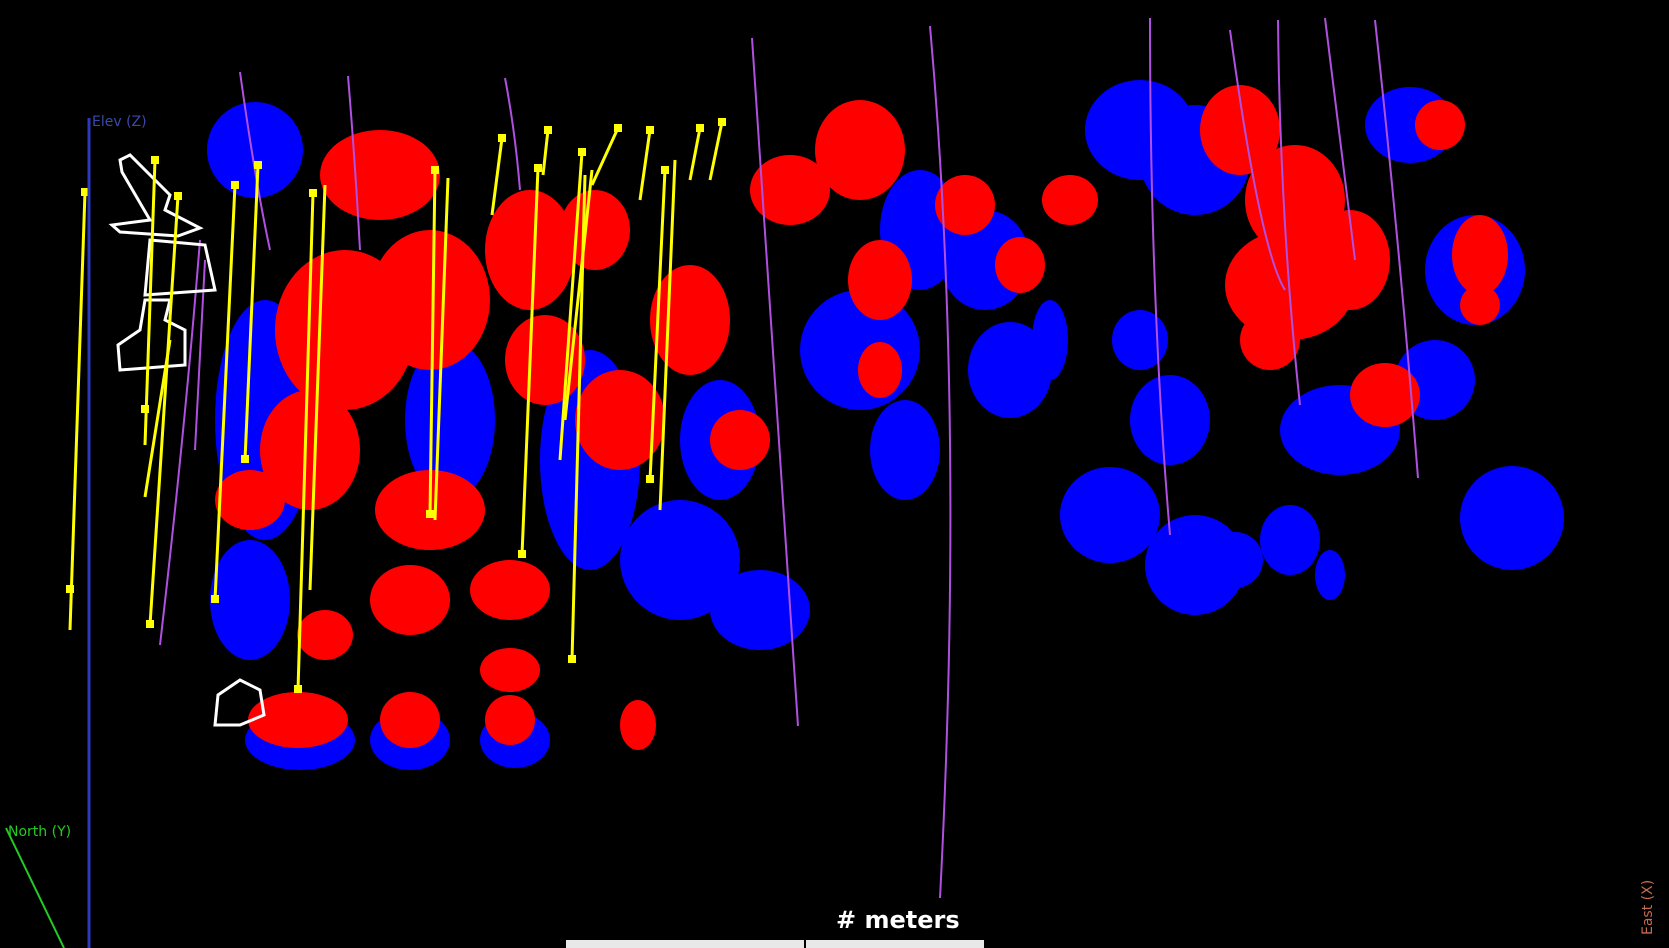  Describe the element at coordinates (187, 440) in the screenshot. I see `white-outlines` at that location.